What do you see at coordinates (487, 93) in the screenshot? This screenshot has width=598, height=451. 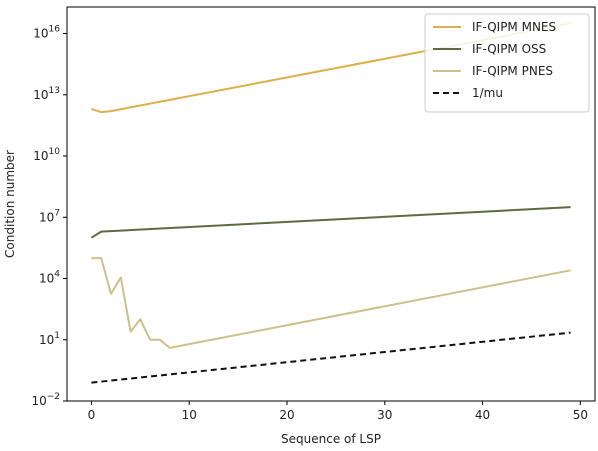 I see `legend-entry-label: 1/mu` at bounding box center [487, 93].